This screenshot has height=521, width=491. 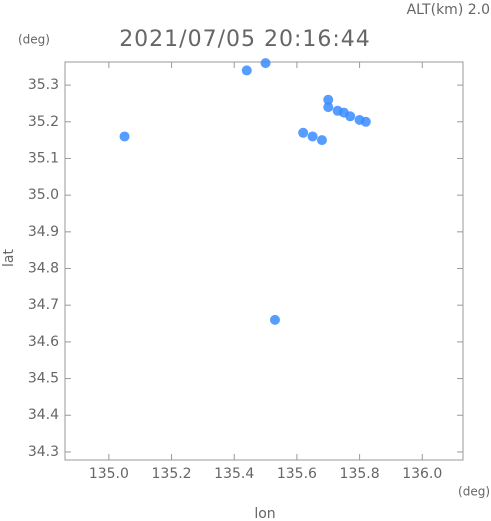 I want to click on x-tick-label: 136.0, so click(x=422, y=474).